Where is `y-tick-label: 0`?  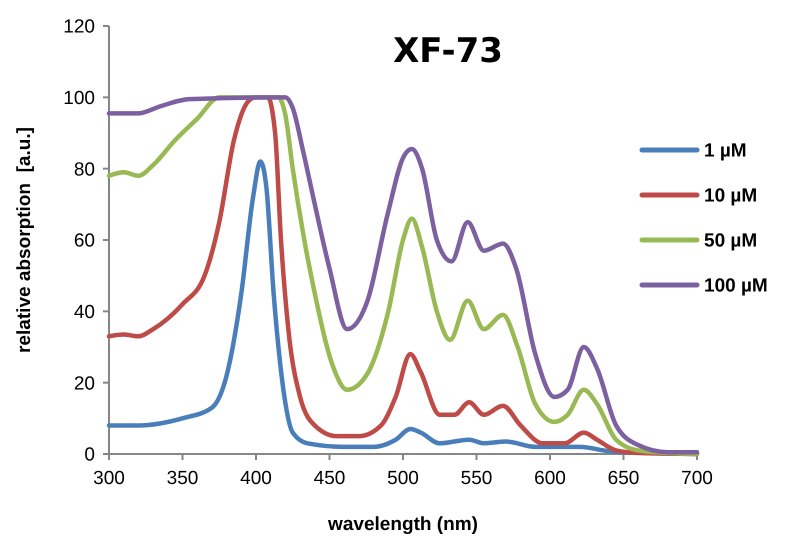
y-tick-label: 0 is located at coordinates (89, 455).